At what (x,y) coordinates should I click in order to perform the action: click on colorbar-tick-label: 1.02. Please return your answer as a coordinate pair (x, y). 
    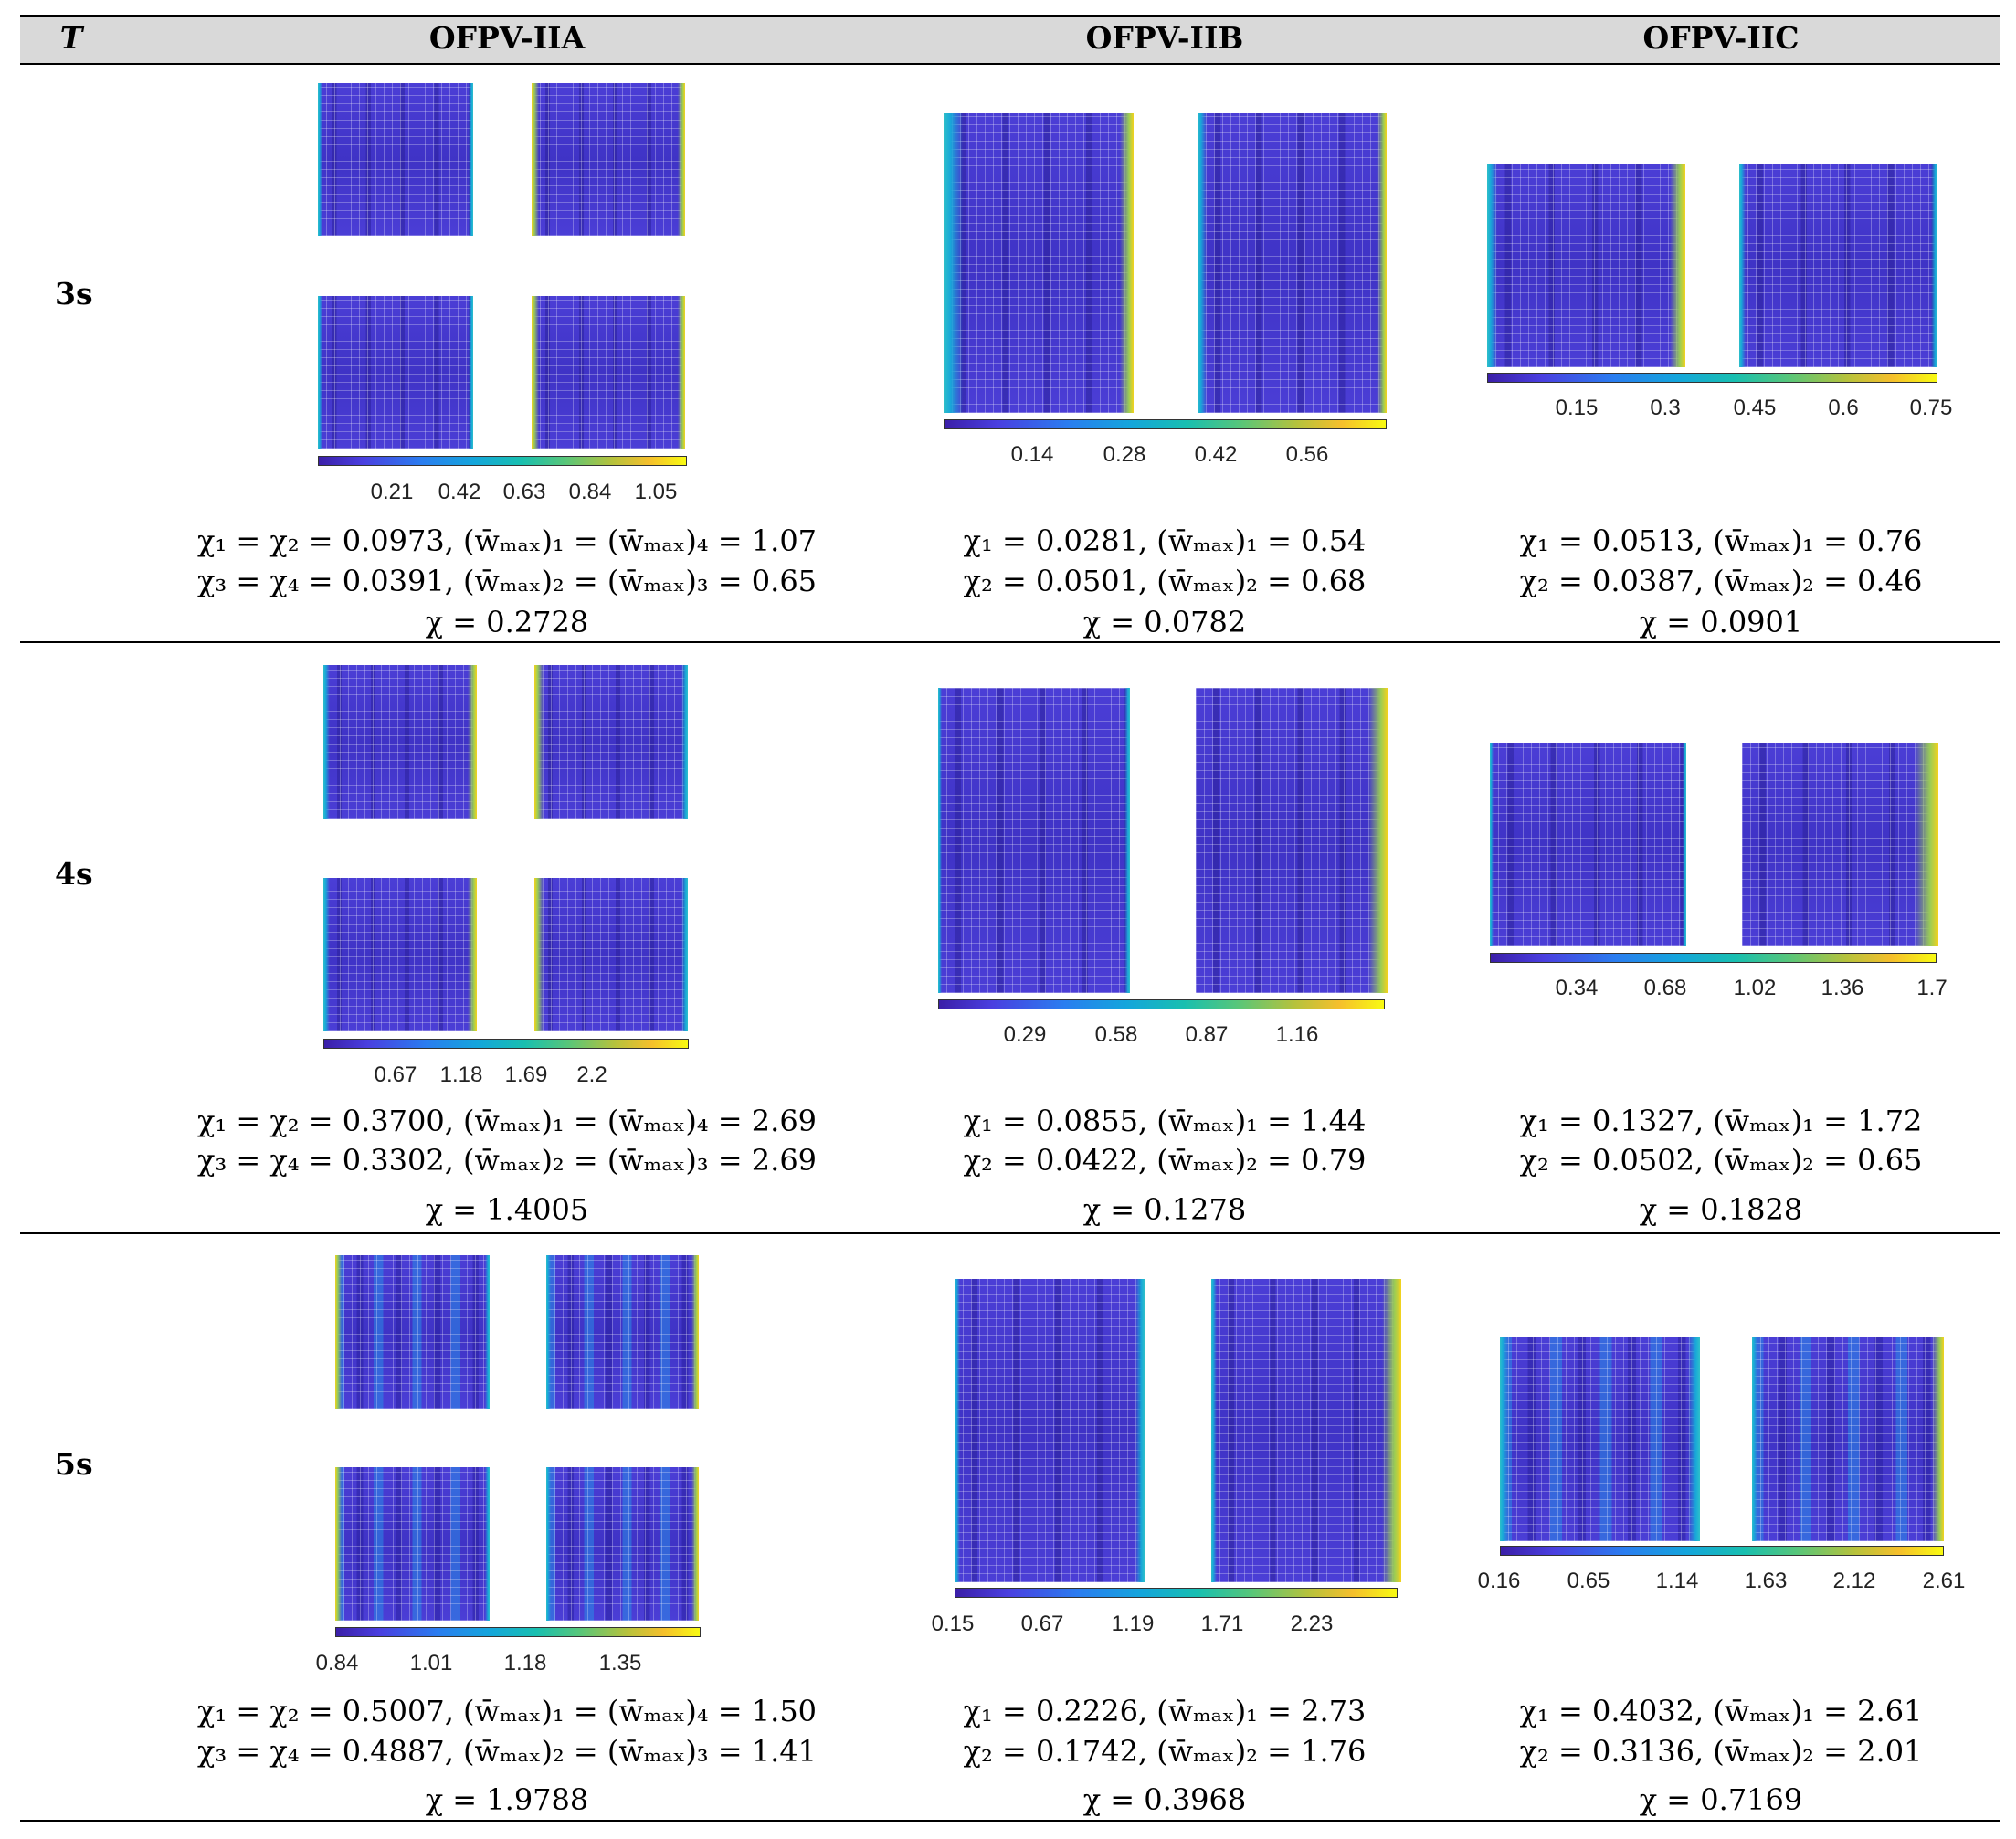
    Looking at the image, I should click on (1755, 988).